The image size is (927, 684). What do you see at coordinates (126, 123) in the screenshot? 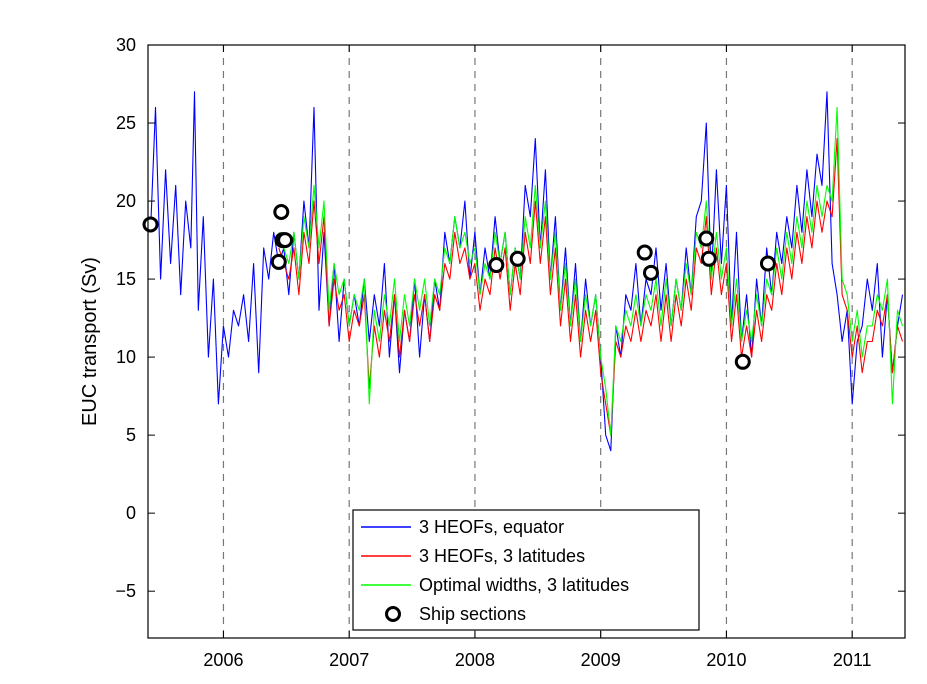
I see `y-tick-label: 25` at bounding box center [126, 123].